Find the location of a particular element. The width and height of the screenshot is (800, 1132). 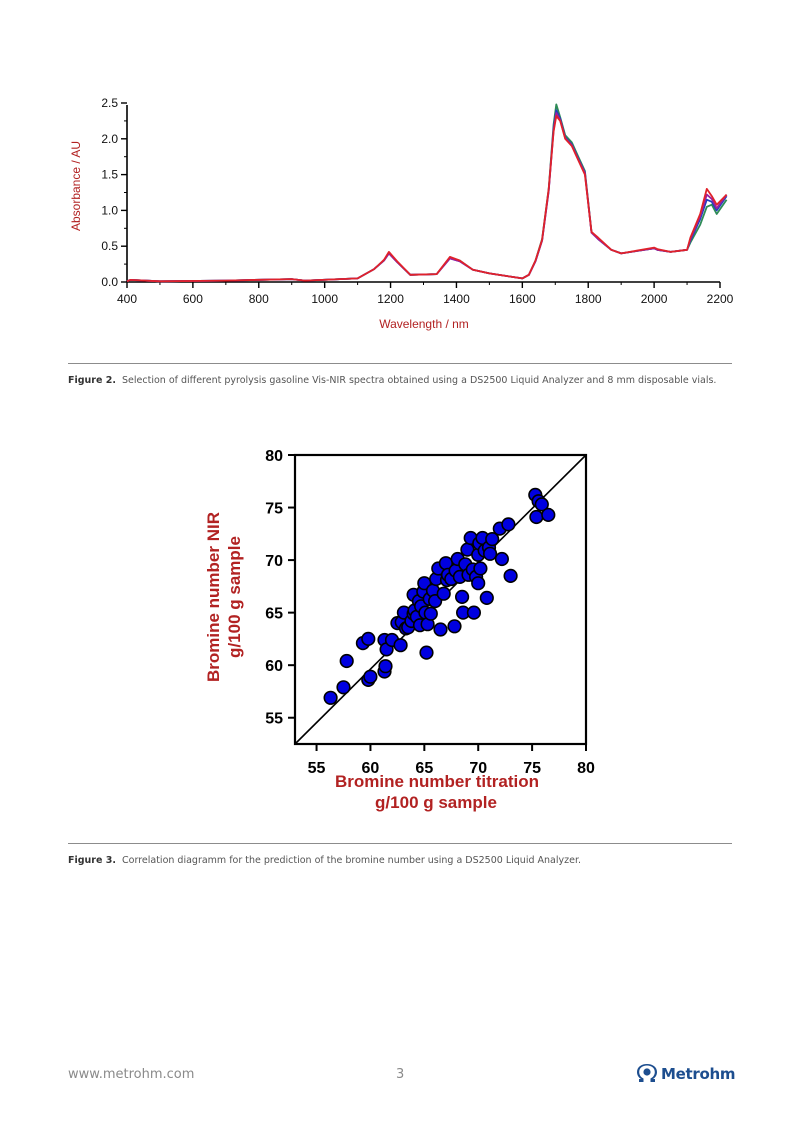

spectra-y-tick-label: 2.5 is located at coordinates (109, 103).